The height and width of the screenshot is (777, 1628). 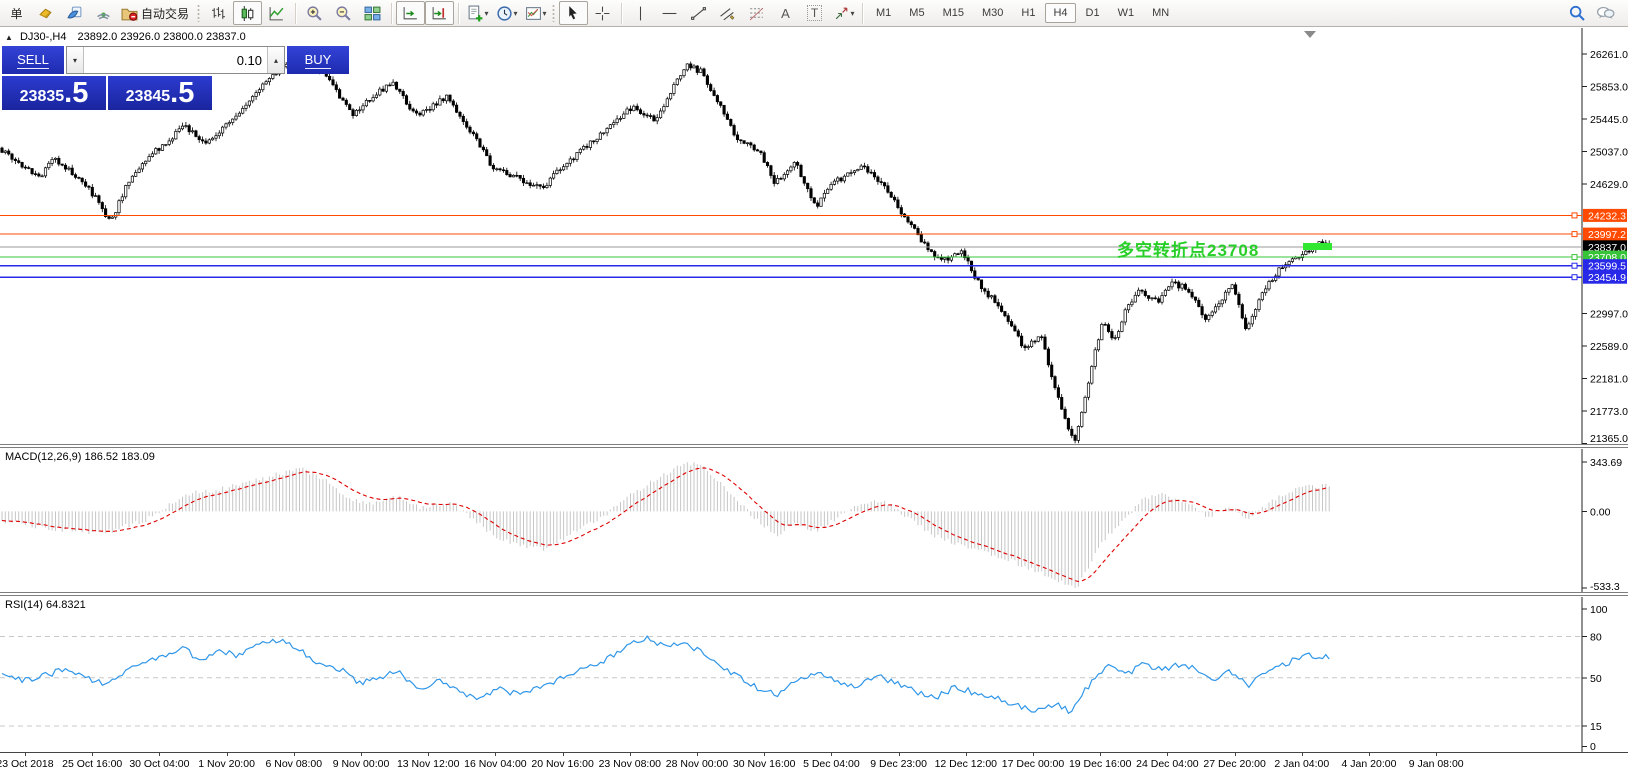 What do you see at coordinates (161, 37) in the screenshot?
I see `ohlc-values: 23892.0 23926.0 23800.0 23837.0` at bounding box center [161, 37].